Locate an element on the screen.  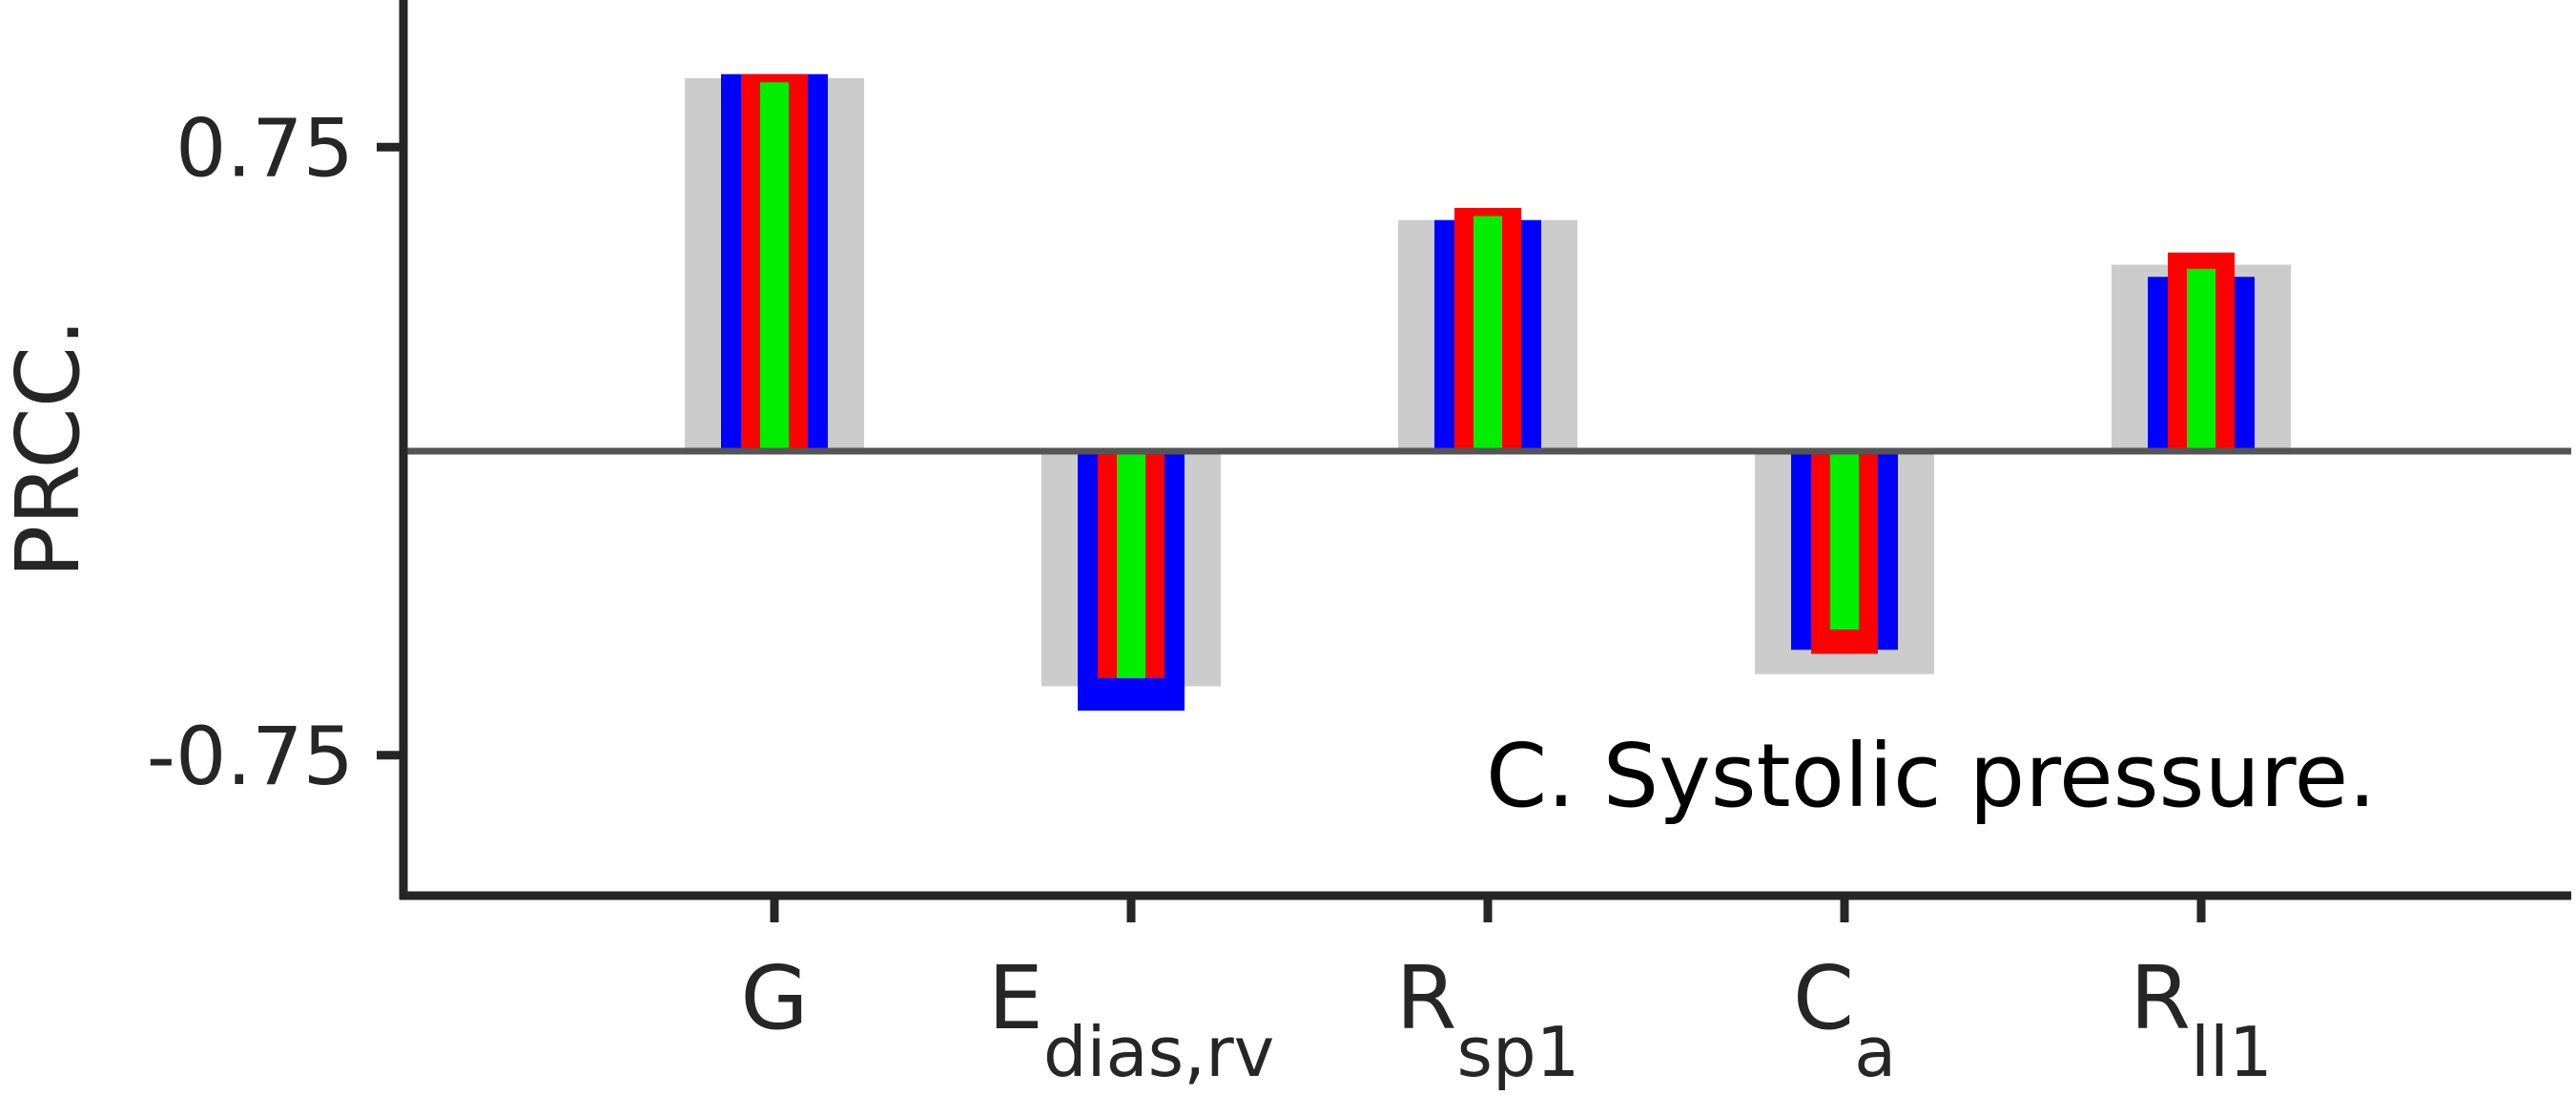
bar-s3-c0 is located at coordinates (774, 266).